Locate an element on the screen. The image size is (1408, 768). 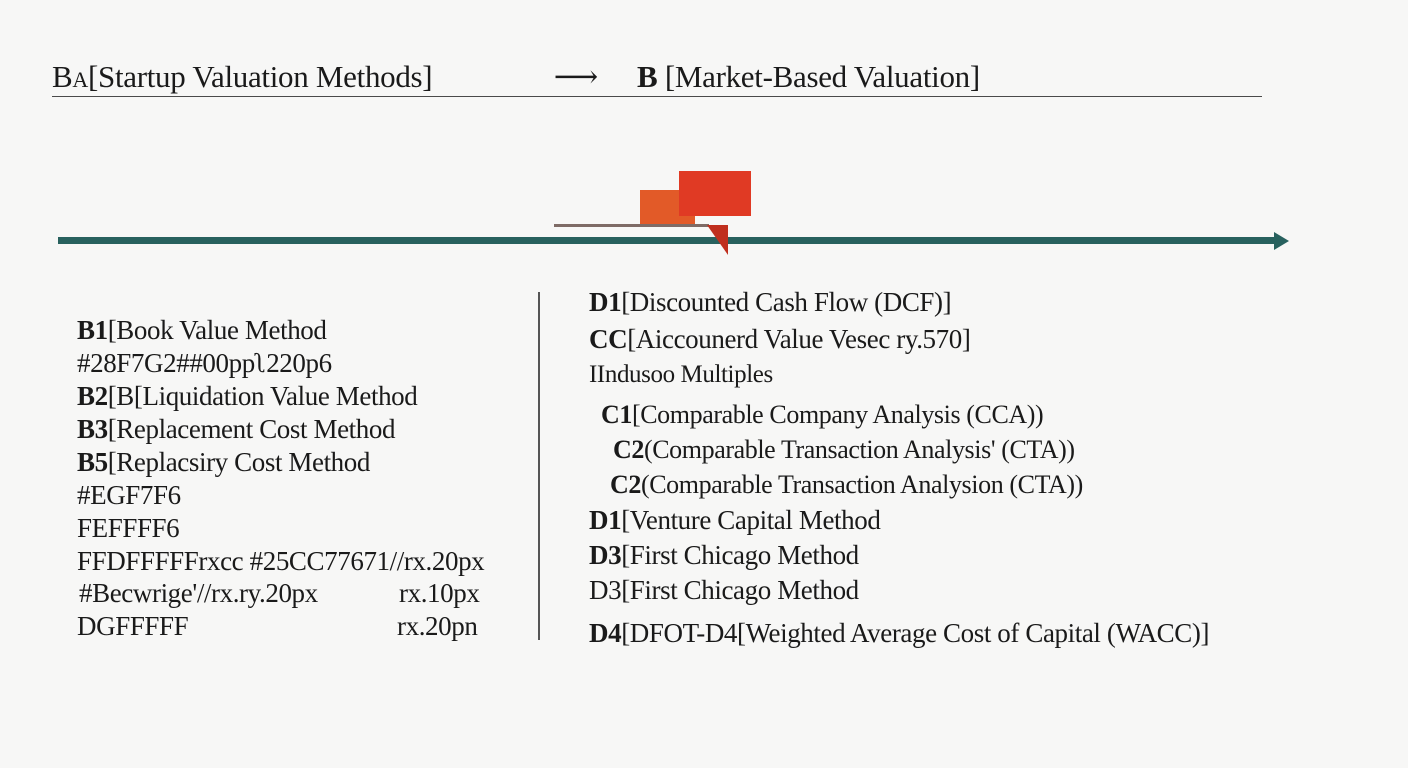
item-value: rx.10px is located at coordinates (439, 593).